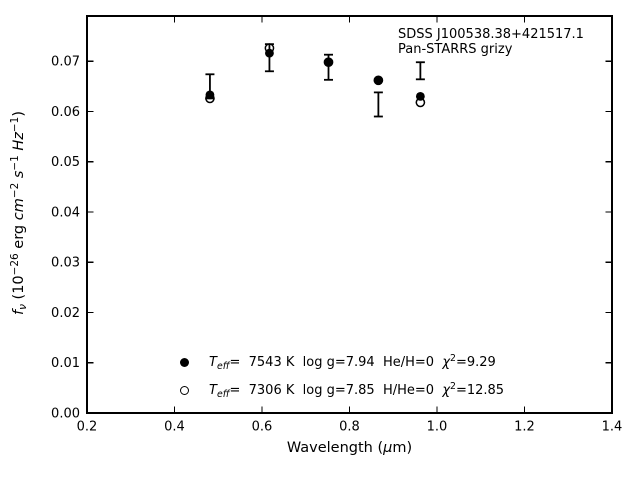  I want to click on x-tick-label: 0.6, so click(262, 427).